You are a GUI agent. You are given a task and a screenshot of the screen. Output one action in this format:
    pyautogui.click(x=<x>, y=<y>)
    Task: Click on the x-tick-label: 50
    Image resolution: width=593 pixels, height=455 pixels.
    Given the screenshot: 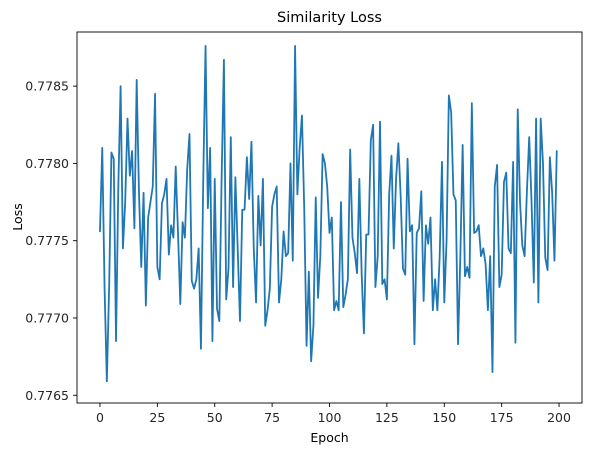 What is the action you would take?
    pyautogui.click(x=215, y=417)
    